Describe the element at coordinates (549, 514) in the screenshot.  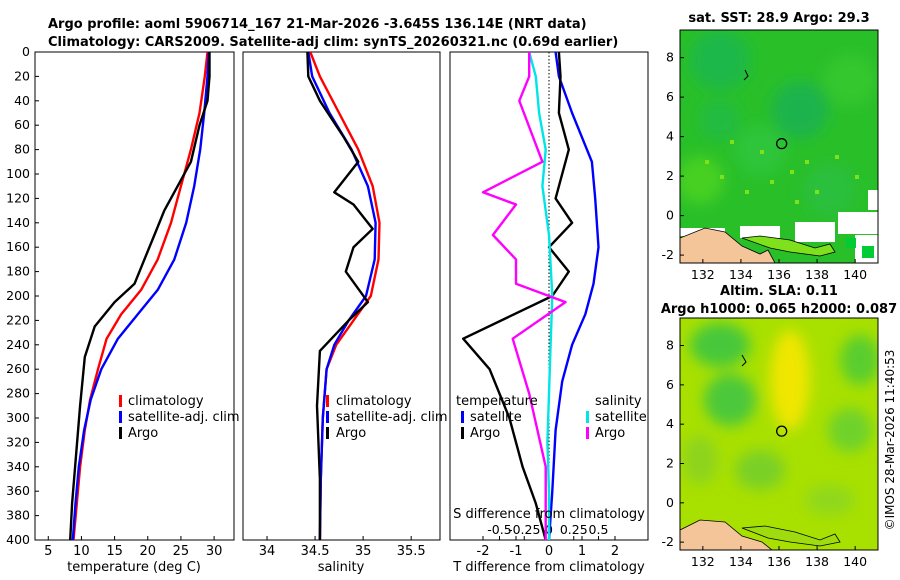
I see `difference-x2label: S difference from climatology` at that location.